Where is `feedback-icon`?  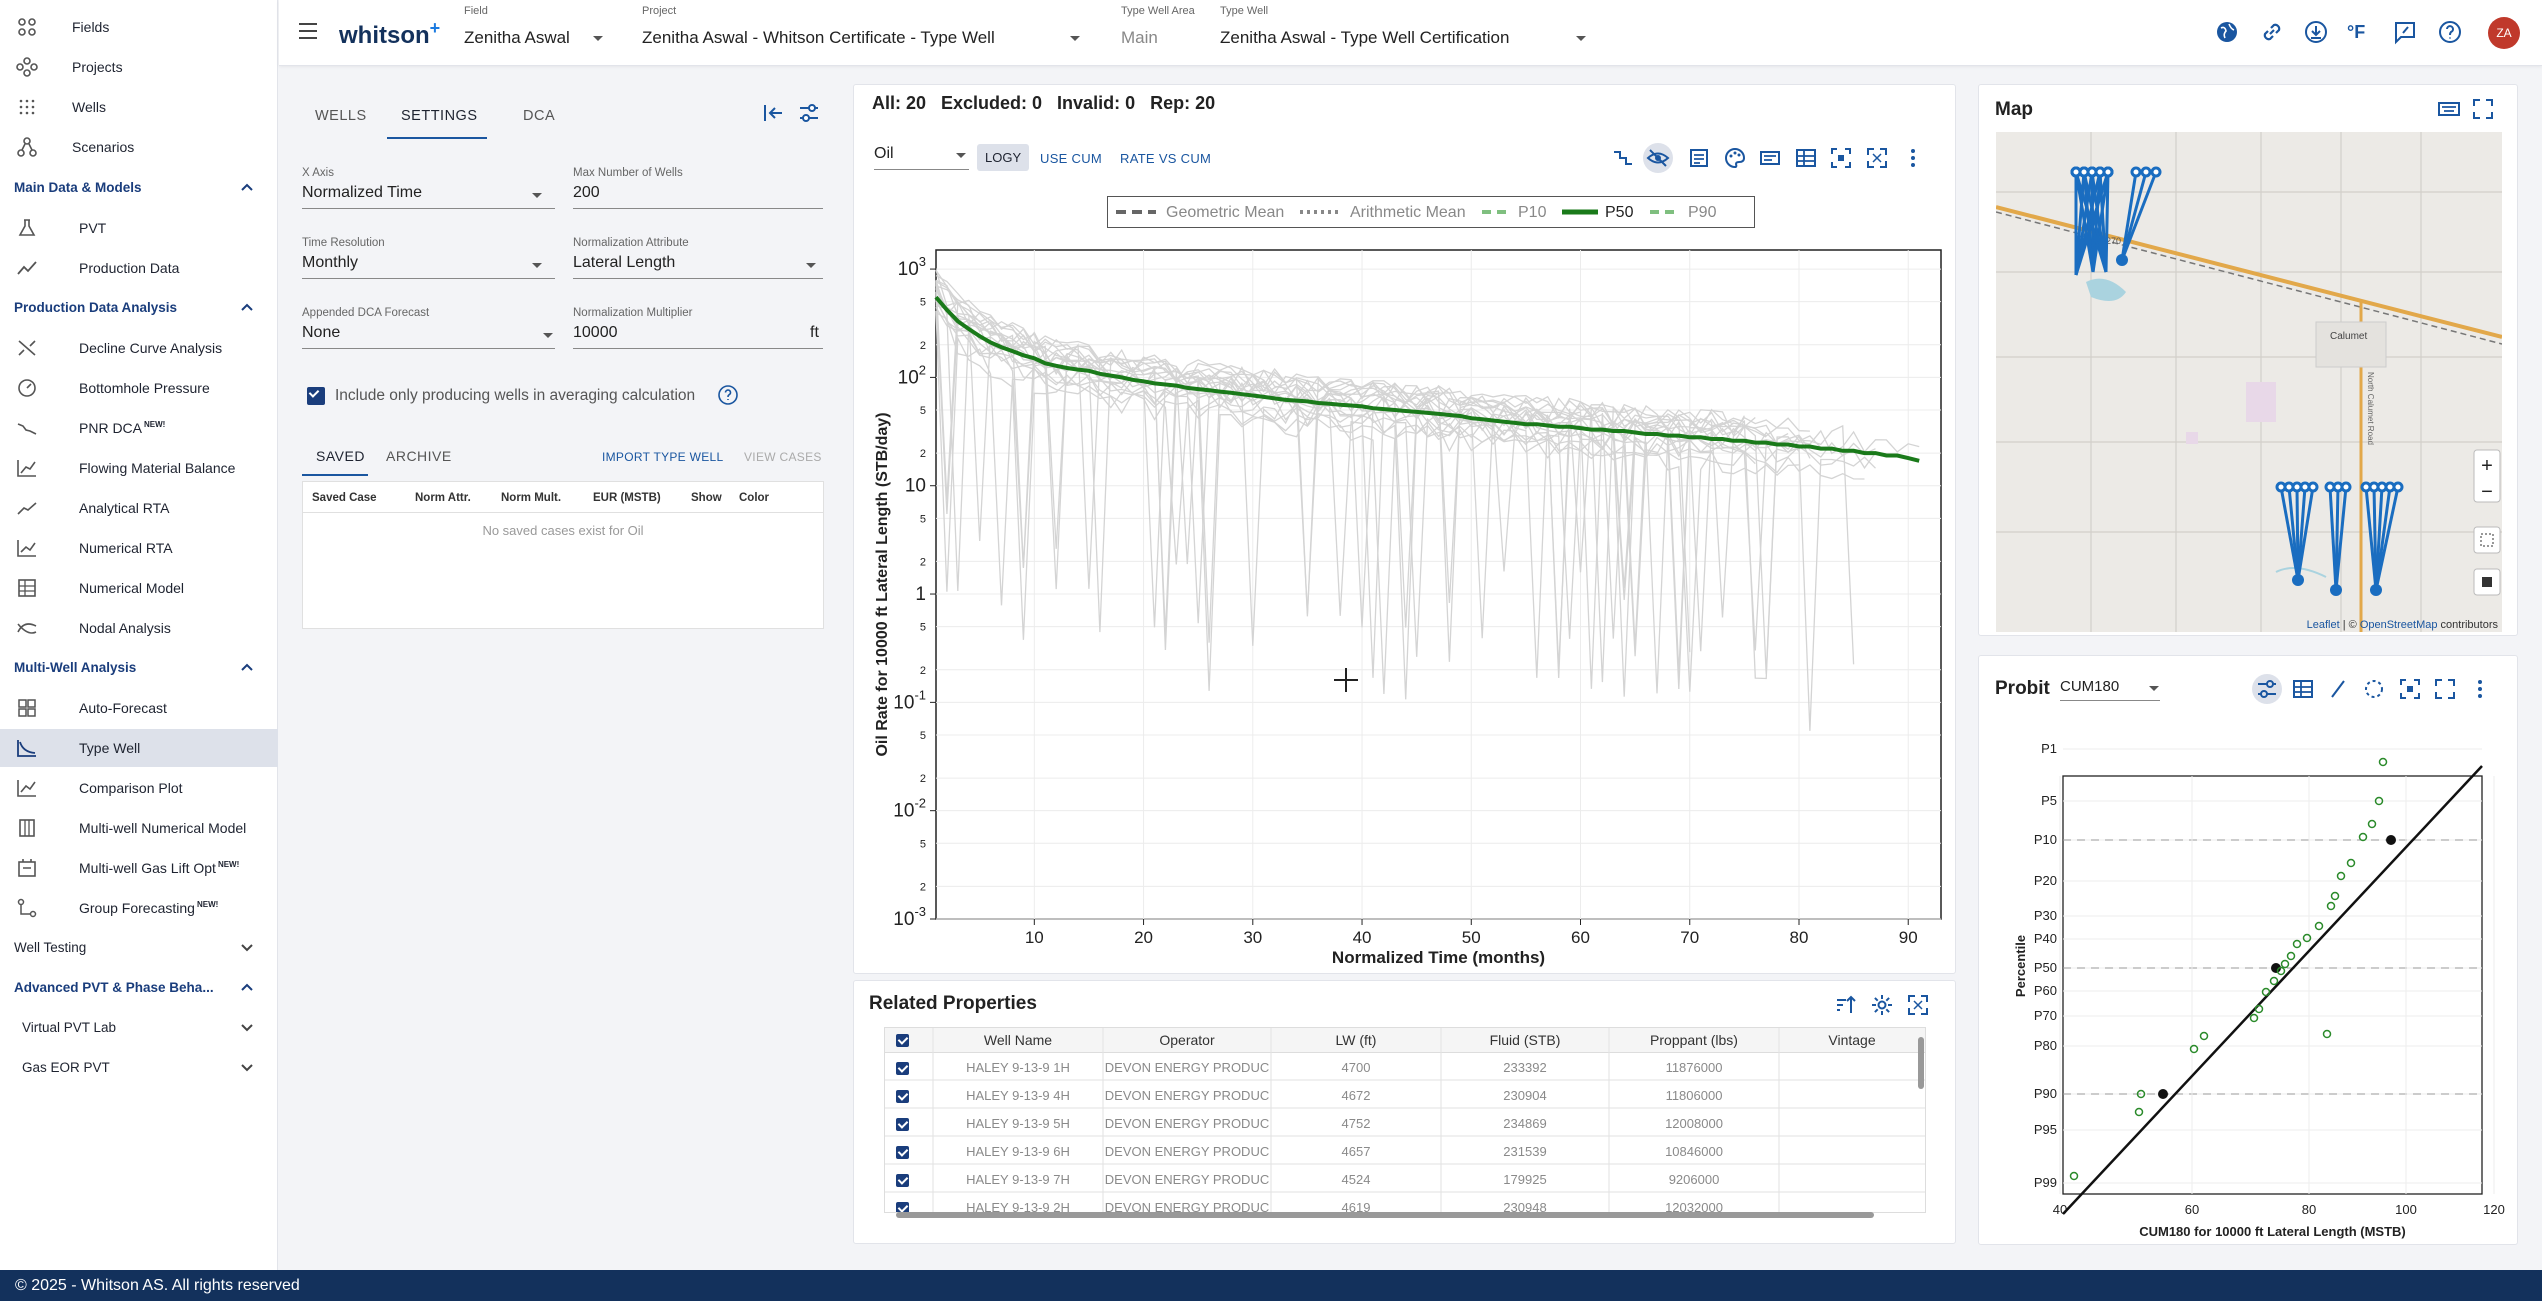 feedback-icon is located at coordinates (2405, 32).